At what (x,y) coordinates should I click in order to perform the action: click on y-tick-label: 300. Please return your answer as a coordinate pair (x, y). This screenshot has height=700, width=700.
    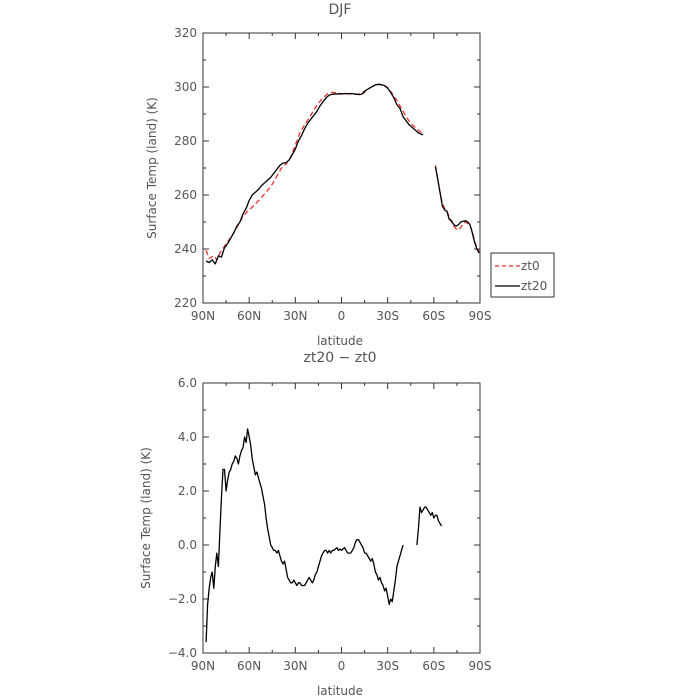
    Looking at the image, I should click on (185, 87).